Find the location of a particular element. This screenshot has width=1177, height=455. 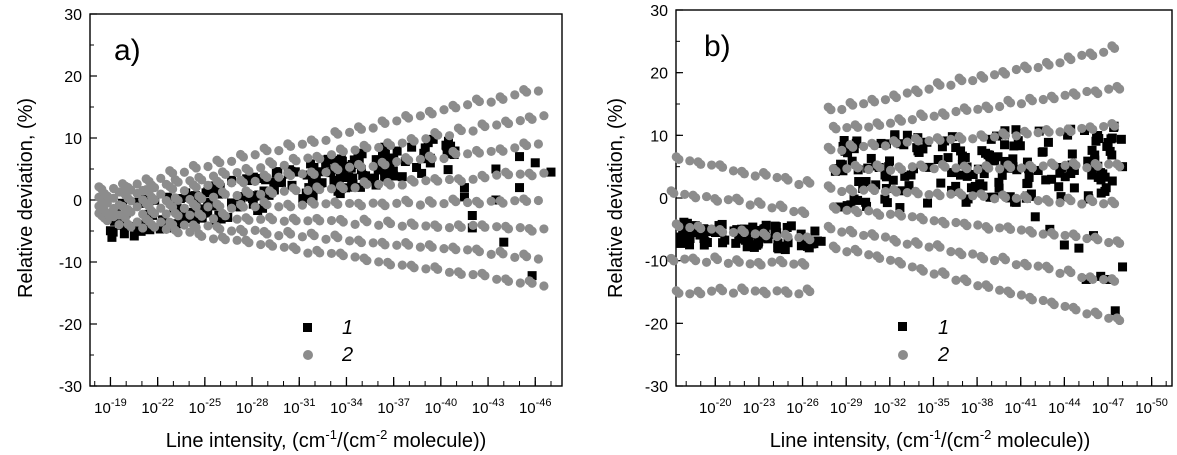

y-tick-label: 10 is located at coordinates (73, 139).